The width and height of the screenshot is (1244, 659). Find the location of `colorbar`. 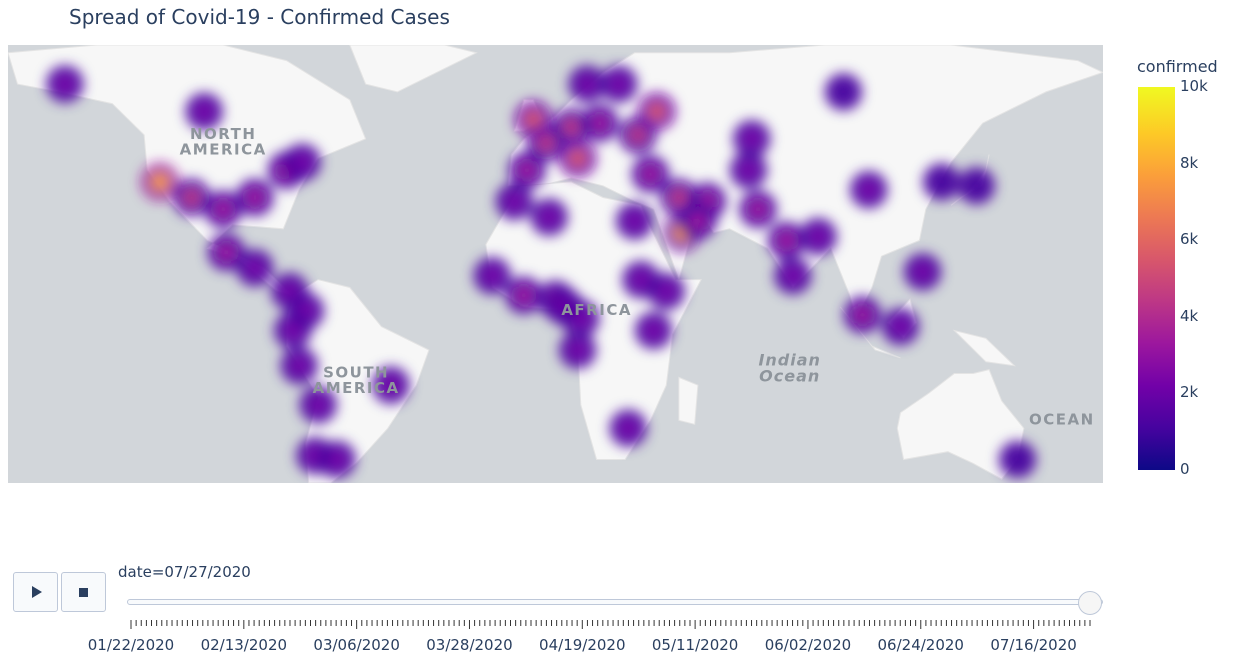

colorbar is located at coordinates (1156, 278).